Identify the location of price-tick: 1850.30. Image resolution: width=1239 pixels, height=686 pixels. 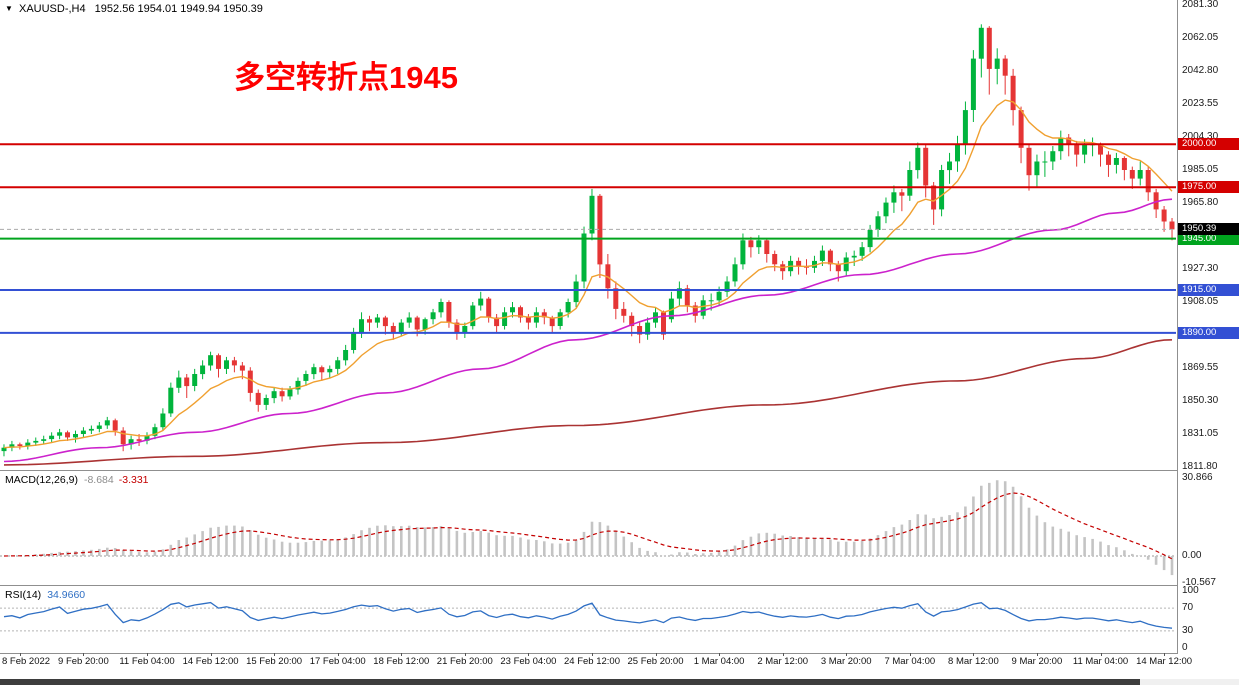
(1200, 400).